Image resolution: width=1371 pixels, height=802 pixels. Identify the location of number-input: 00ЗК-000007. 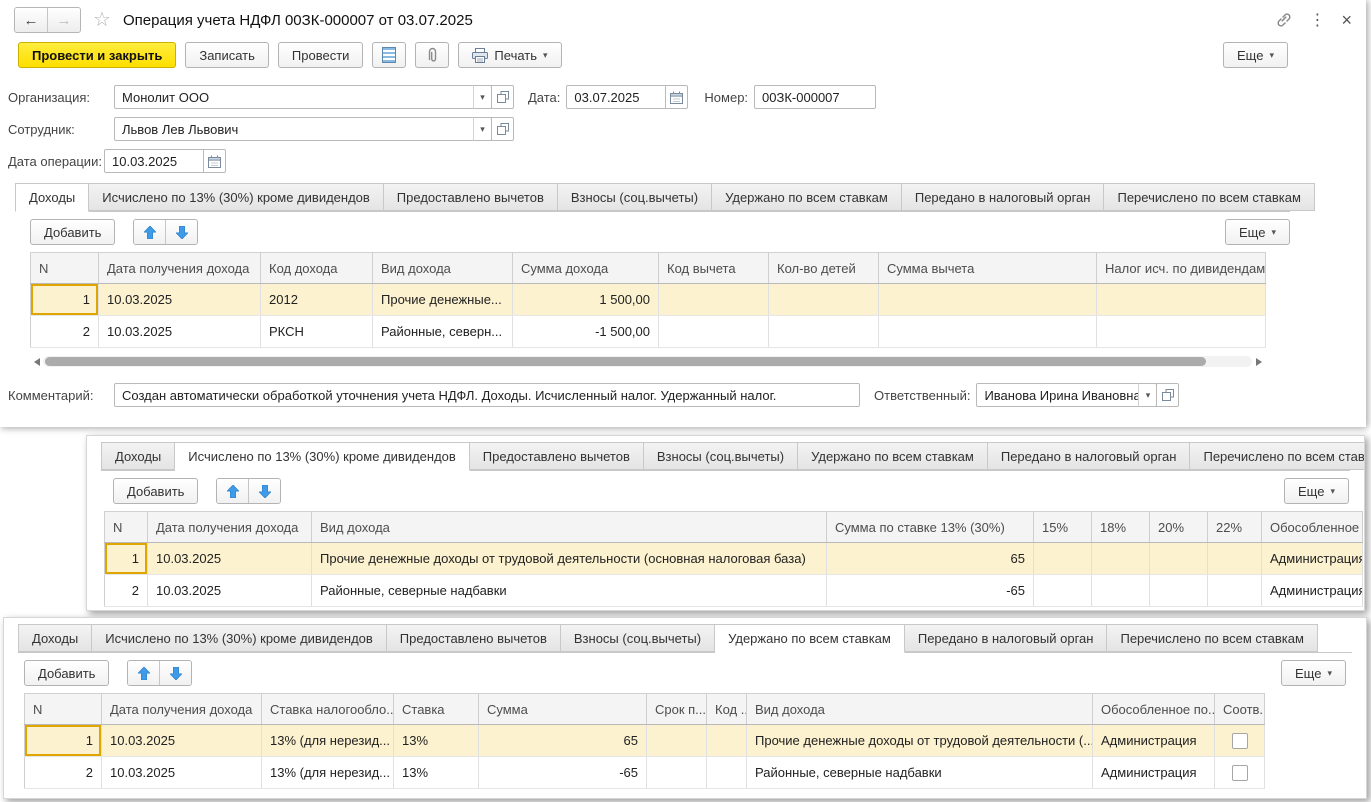
(815, 97).